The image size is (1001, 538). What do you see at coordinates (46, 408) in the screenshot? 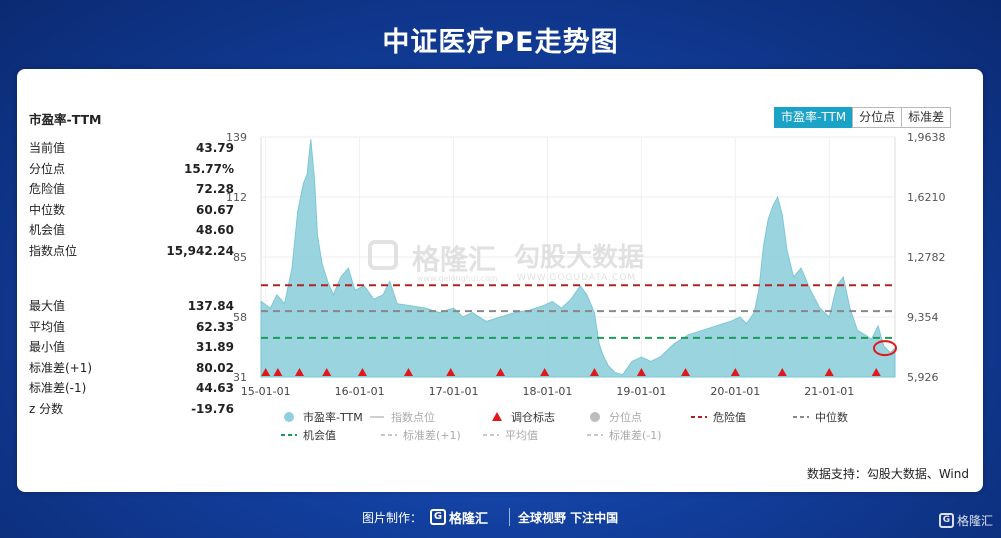
I see `stat-label: z 分数` at bounding box center [46, 408].